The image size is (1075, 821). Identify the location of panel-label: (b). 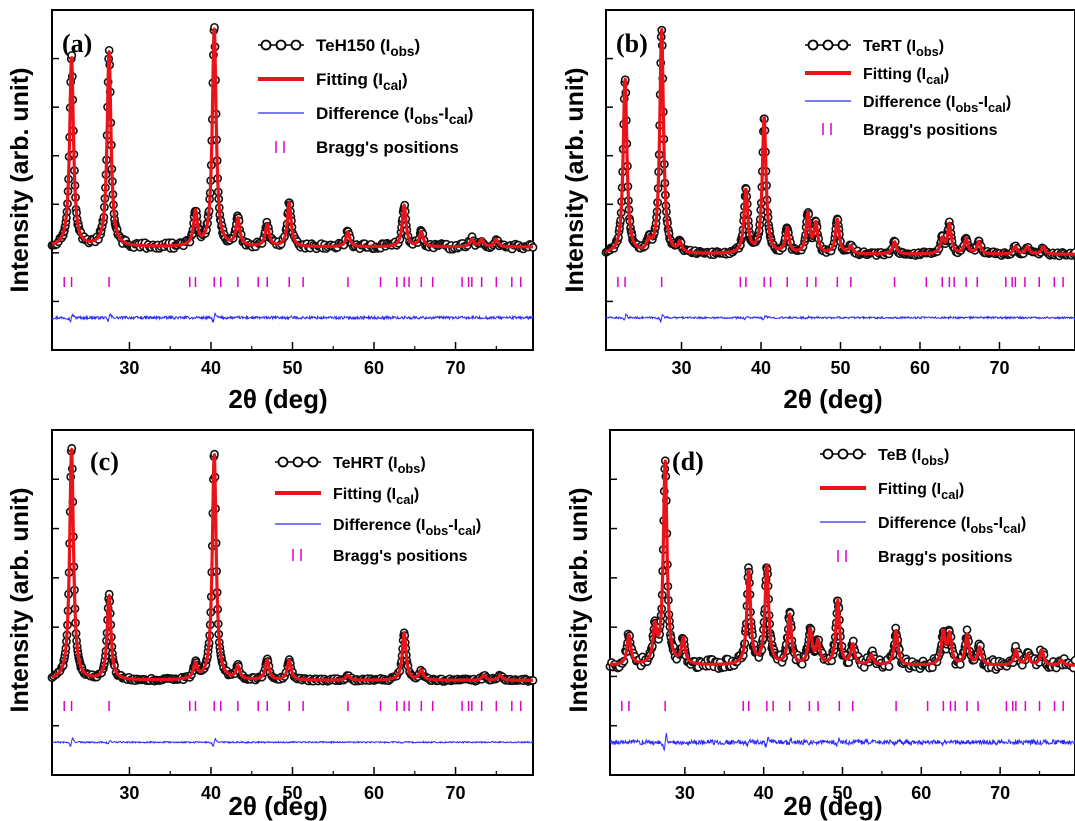
(632, 43).